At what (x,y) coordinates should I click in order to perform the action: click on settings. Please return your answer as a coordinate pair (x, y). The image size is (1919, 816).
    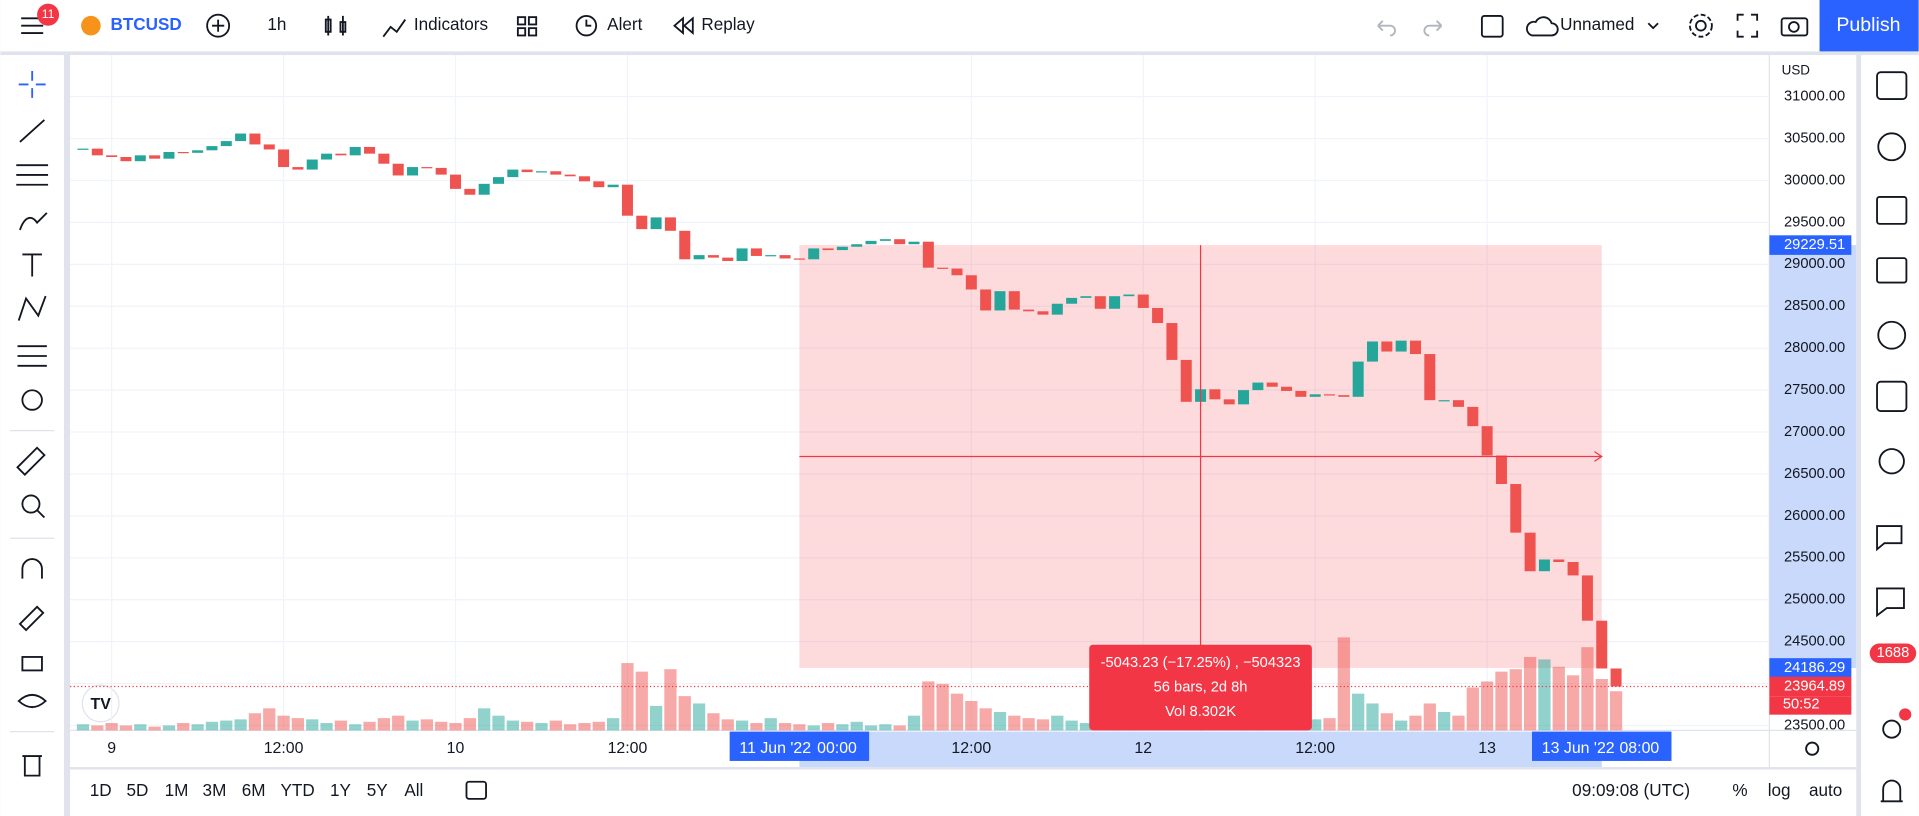
    Looking at the image, I should click on (1700, 25).